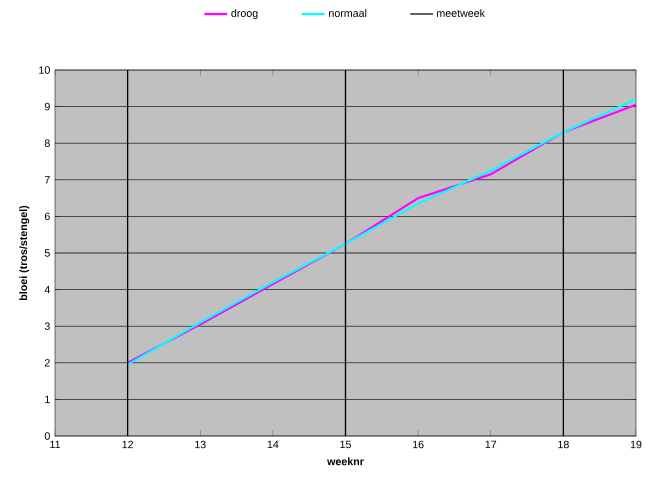  What do you see at coordinates (44, 70) in the screenshot?
I see `y-tick-label: 10` at bounding box center [44, 70].